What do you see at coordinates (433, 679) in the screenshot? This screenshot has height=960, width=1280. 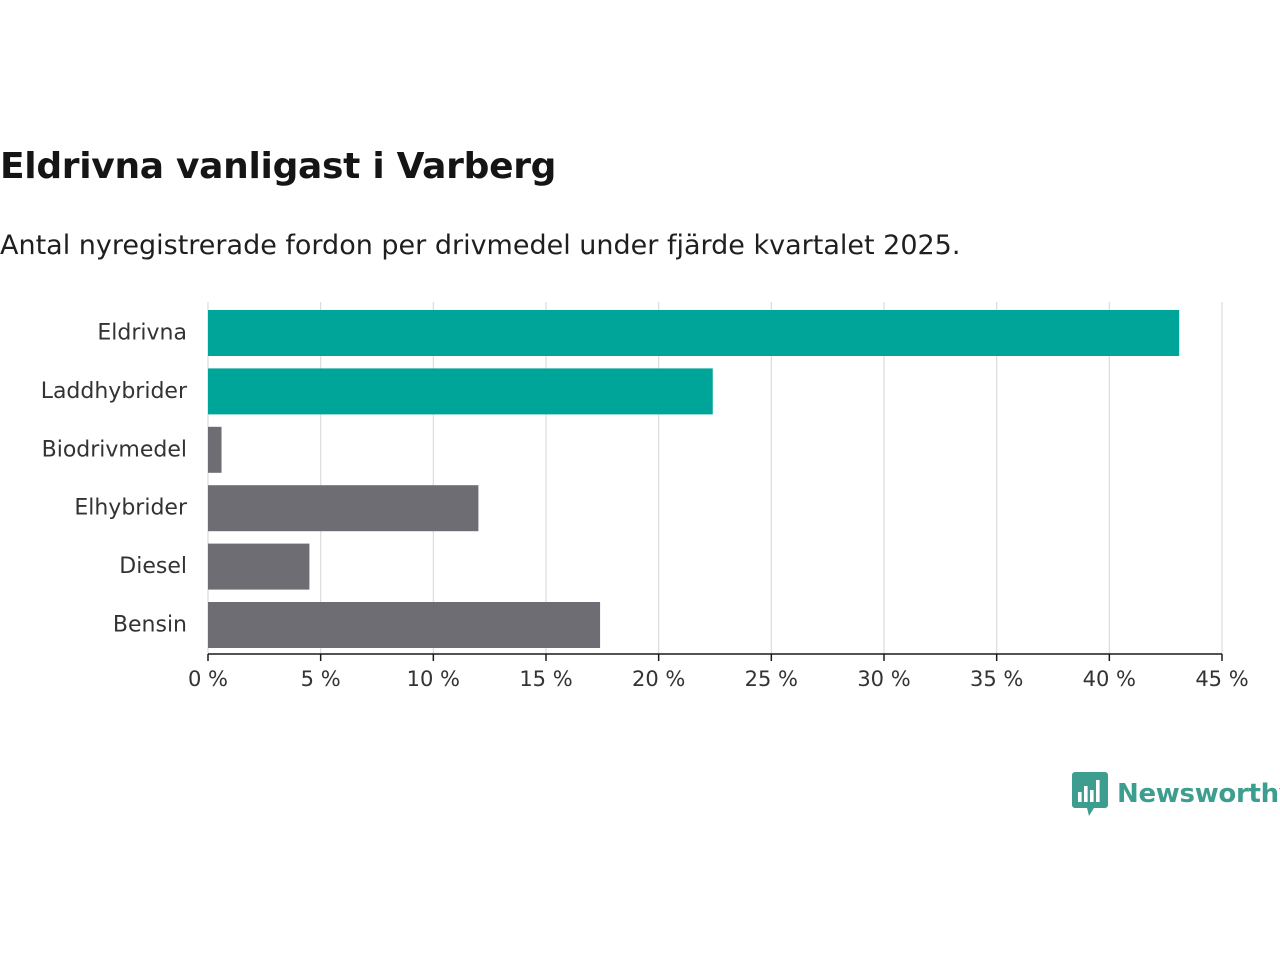 I see `x-tick-label: 10 %` at bounding box center [433, 679].